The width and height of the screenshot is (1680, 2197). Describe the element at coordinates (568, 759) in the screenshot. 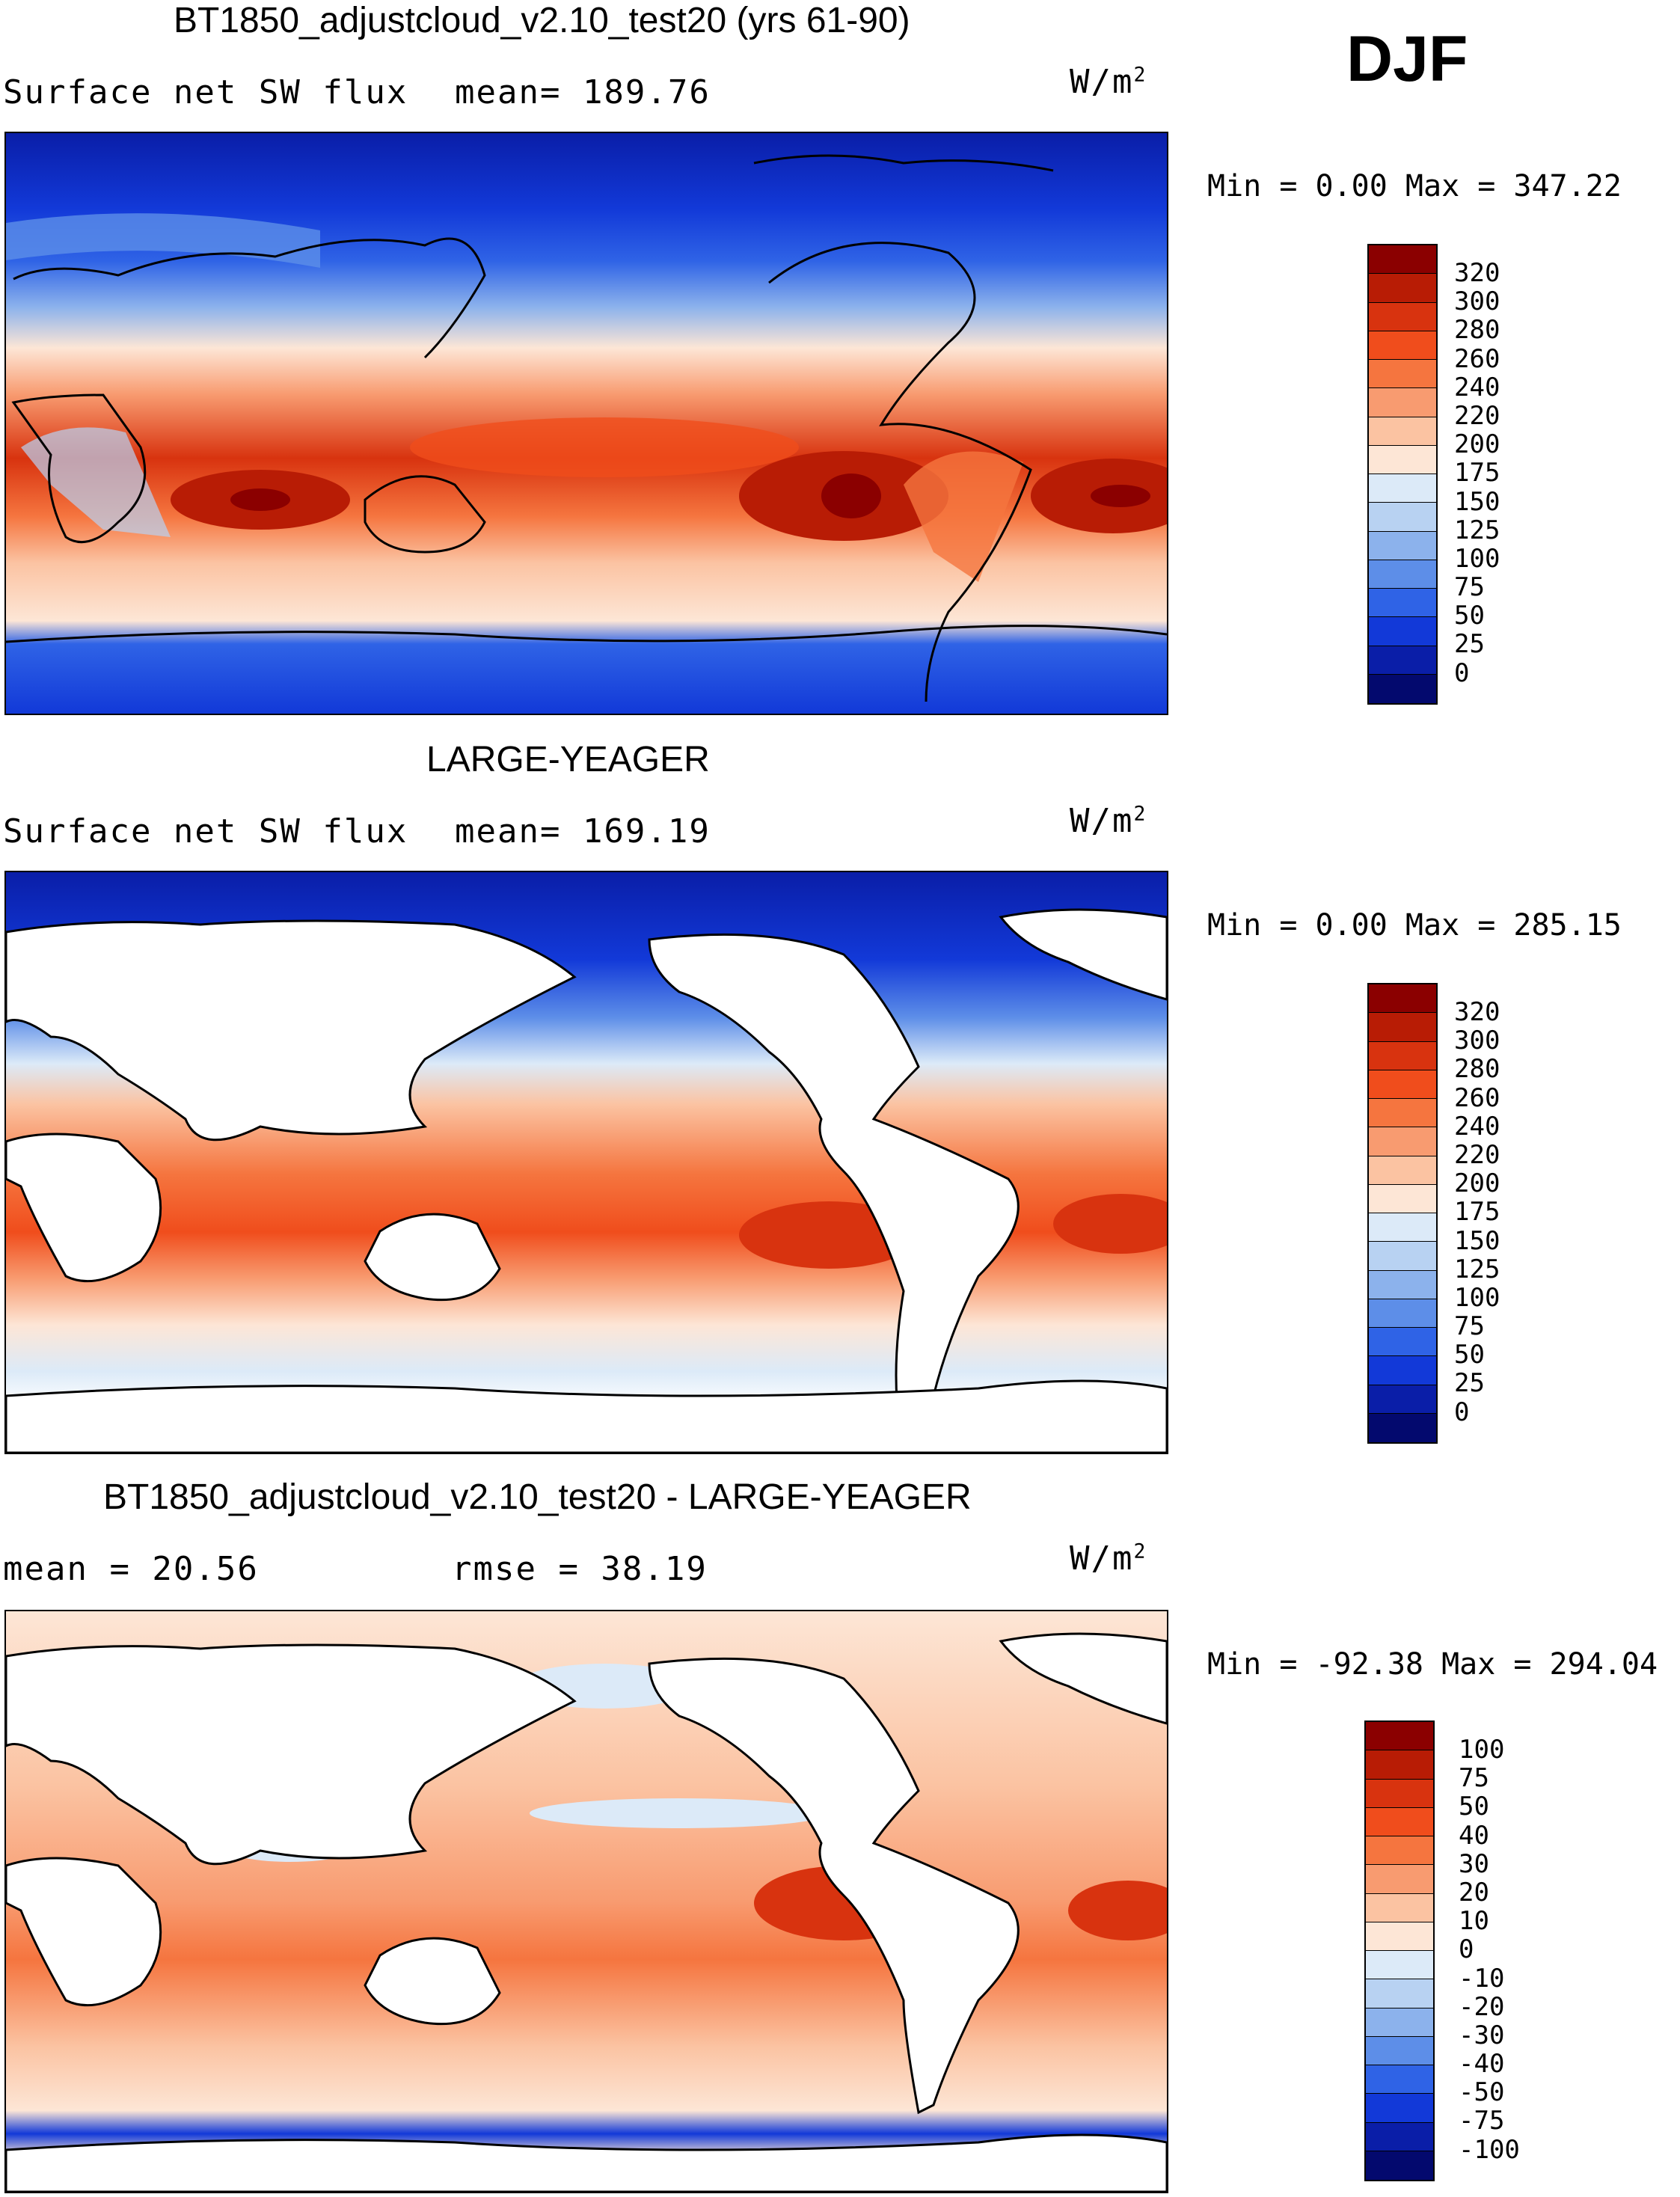

I see `panel2-title: LARGE-YEAGER` at that location.